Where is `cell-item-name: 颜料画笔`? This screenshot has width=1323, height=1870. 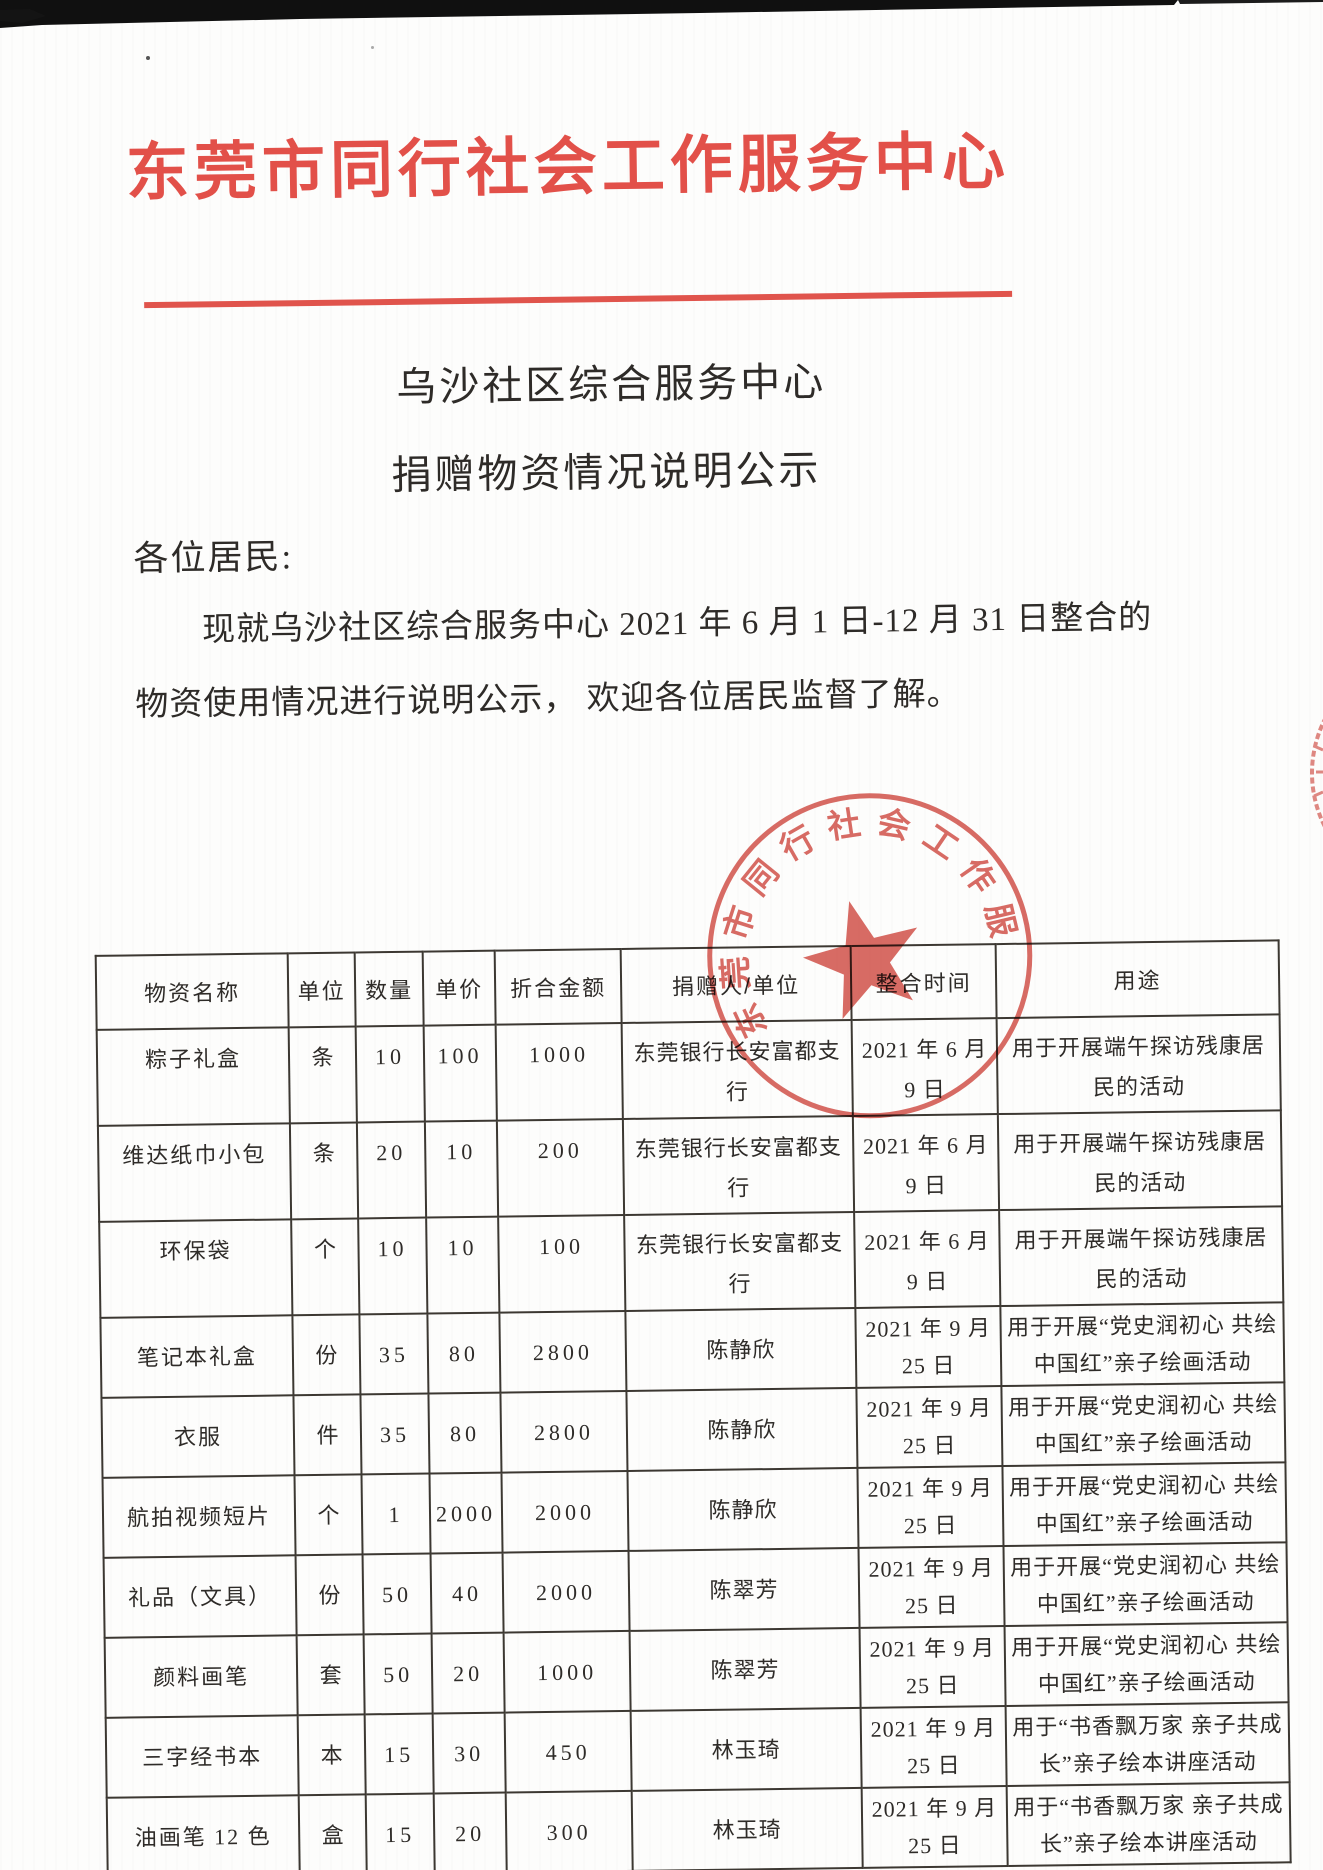 cell-item-name: 颜料画笔 is located at coordinates (201, 1676).